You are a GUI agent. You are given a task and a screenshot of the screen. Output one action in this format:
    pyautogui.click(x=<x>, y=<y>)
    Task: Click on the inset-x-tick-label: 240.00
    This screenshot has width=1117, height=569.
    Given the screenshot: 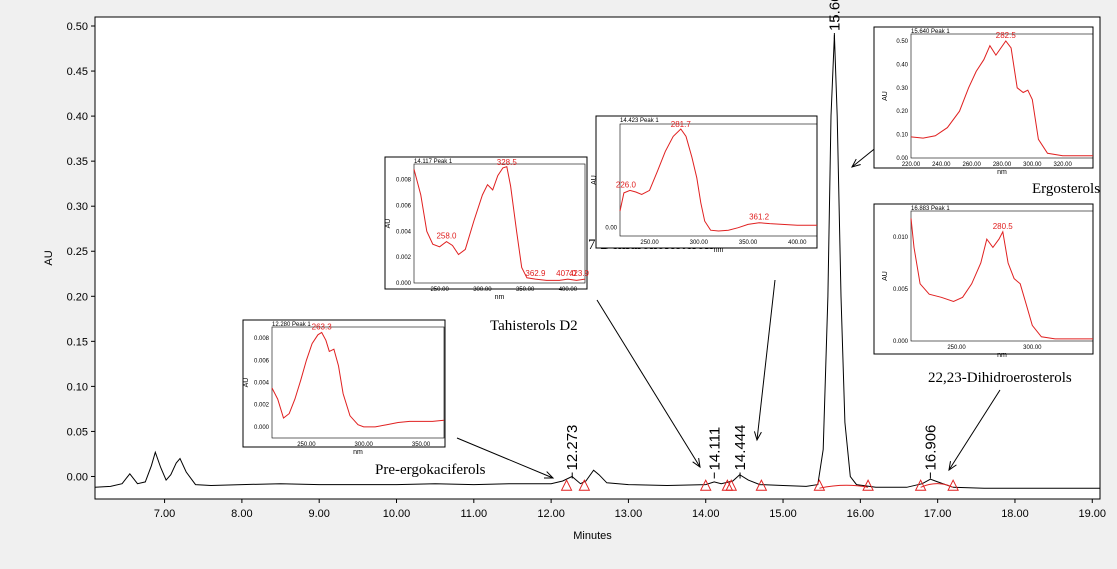 What is the action you would take?
    pyautogui.click(x=941, y=165)
    